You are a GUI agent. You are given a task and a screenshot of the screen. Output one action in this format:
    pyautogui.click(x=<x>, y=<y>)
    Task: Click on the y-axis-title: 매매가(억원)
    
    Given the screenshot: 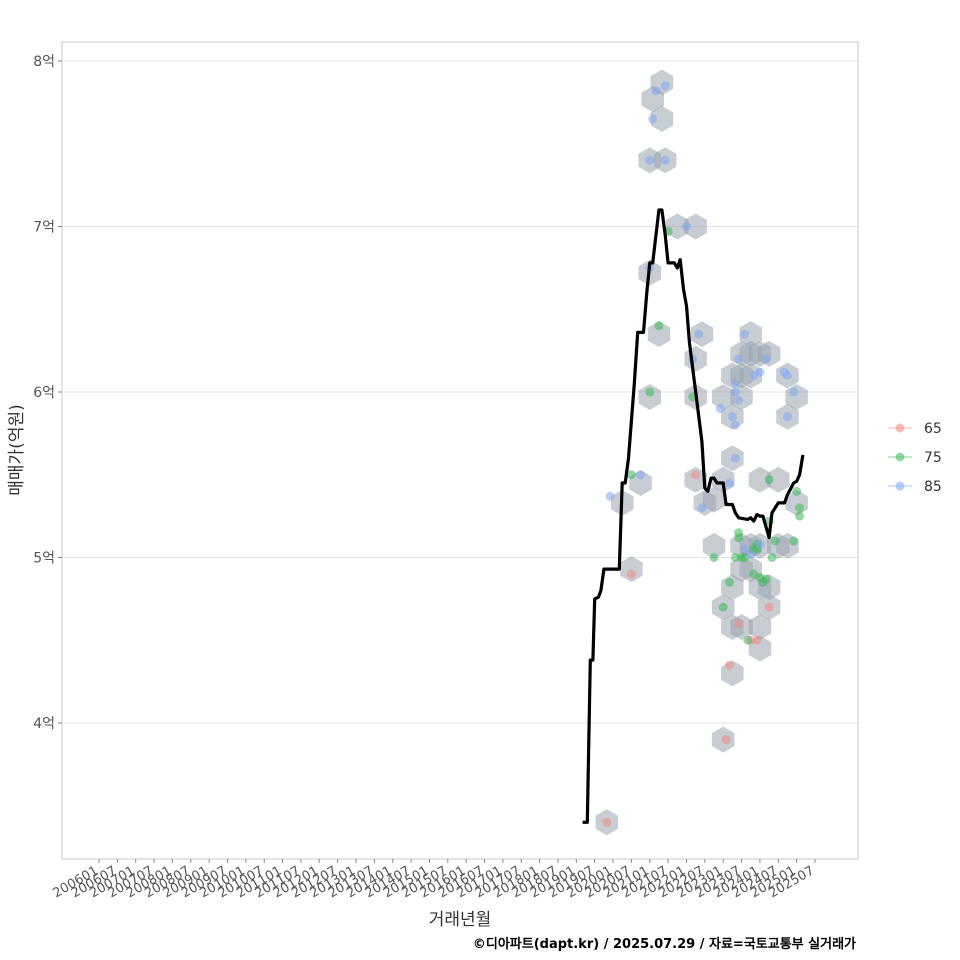 What is the action you would take?
    pyautogui.click(x=17, y=449)
    